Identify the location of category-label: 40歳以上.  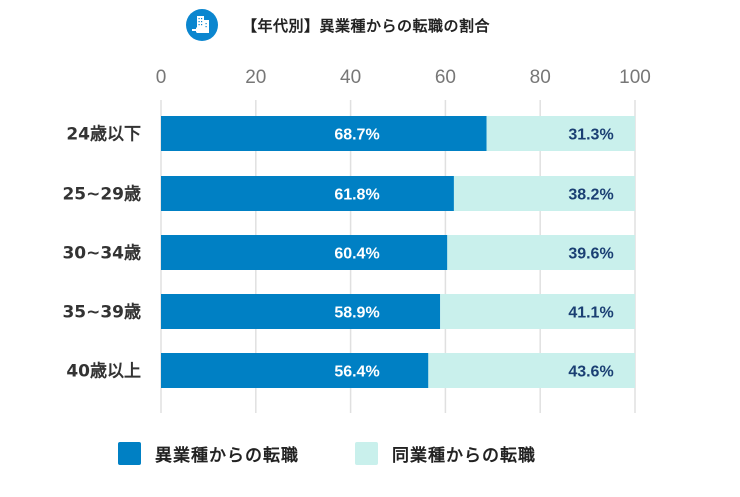
(103, 371).